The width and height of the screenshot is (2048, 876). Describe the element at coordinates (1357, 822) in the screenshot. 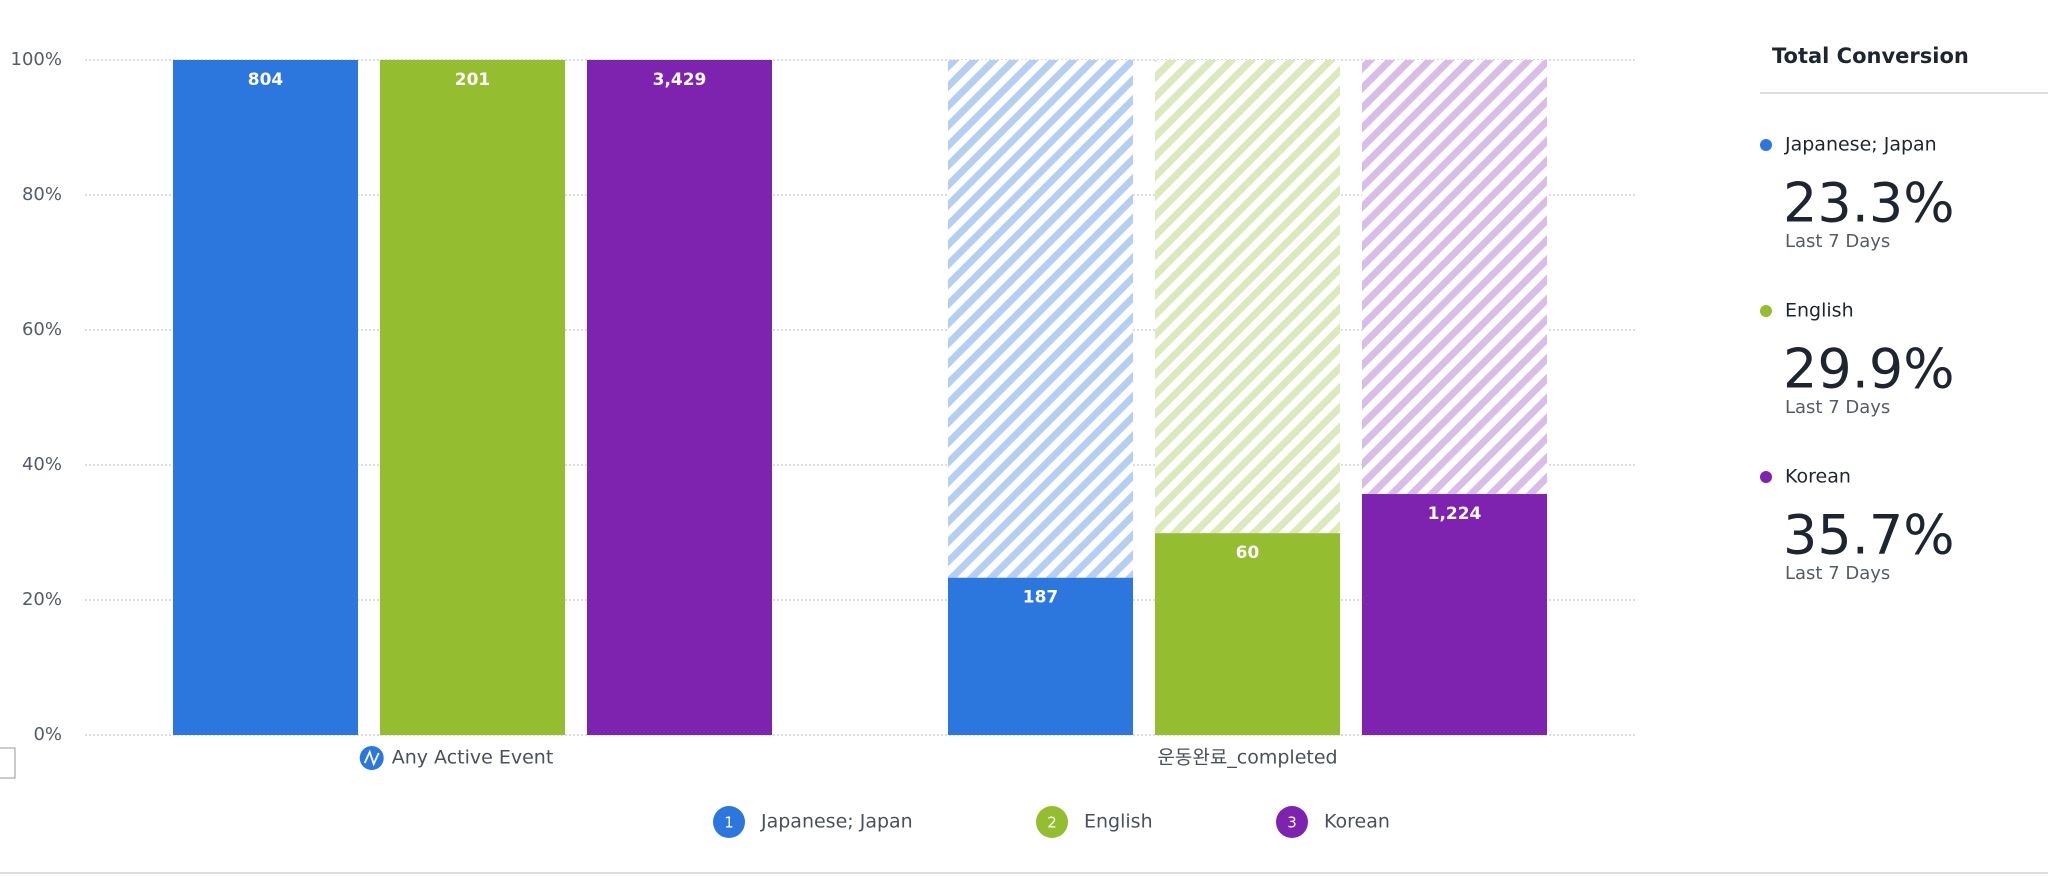

I see `legend-label: Korean` at that location.